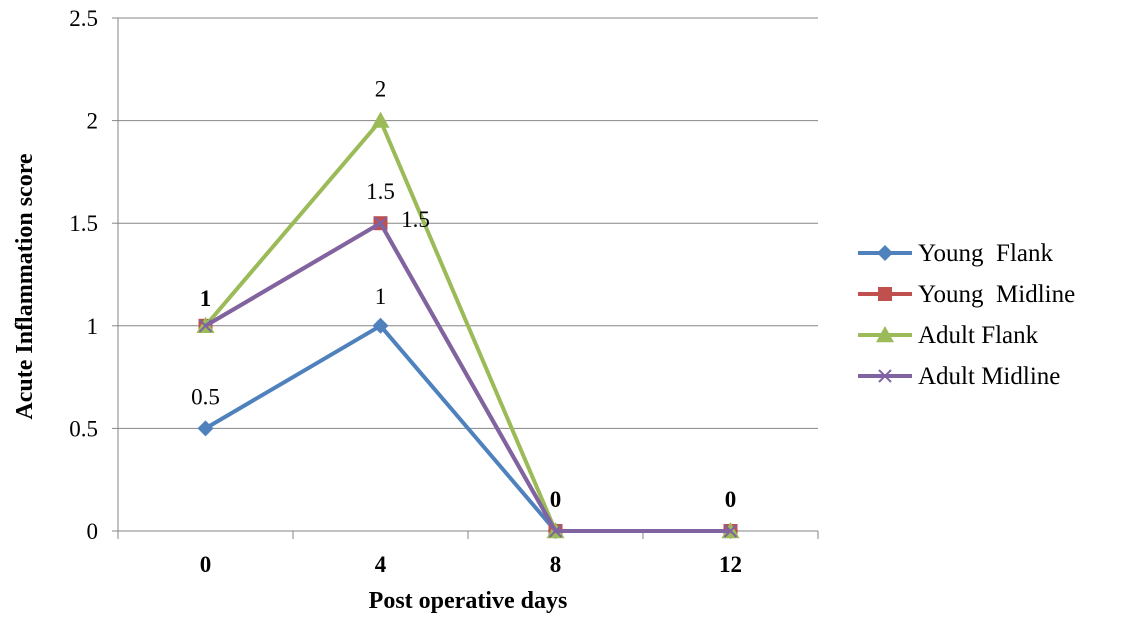 This screenshot has height=617, width=1129. I want to click on legend-marker-young-flank, so click(885, 253).